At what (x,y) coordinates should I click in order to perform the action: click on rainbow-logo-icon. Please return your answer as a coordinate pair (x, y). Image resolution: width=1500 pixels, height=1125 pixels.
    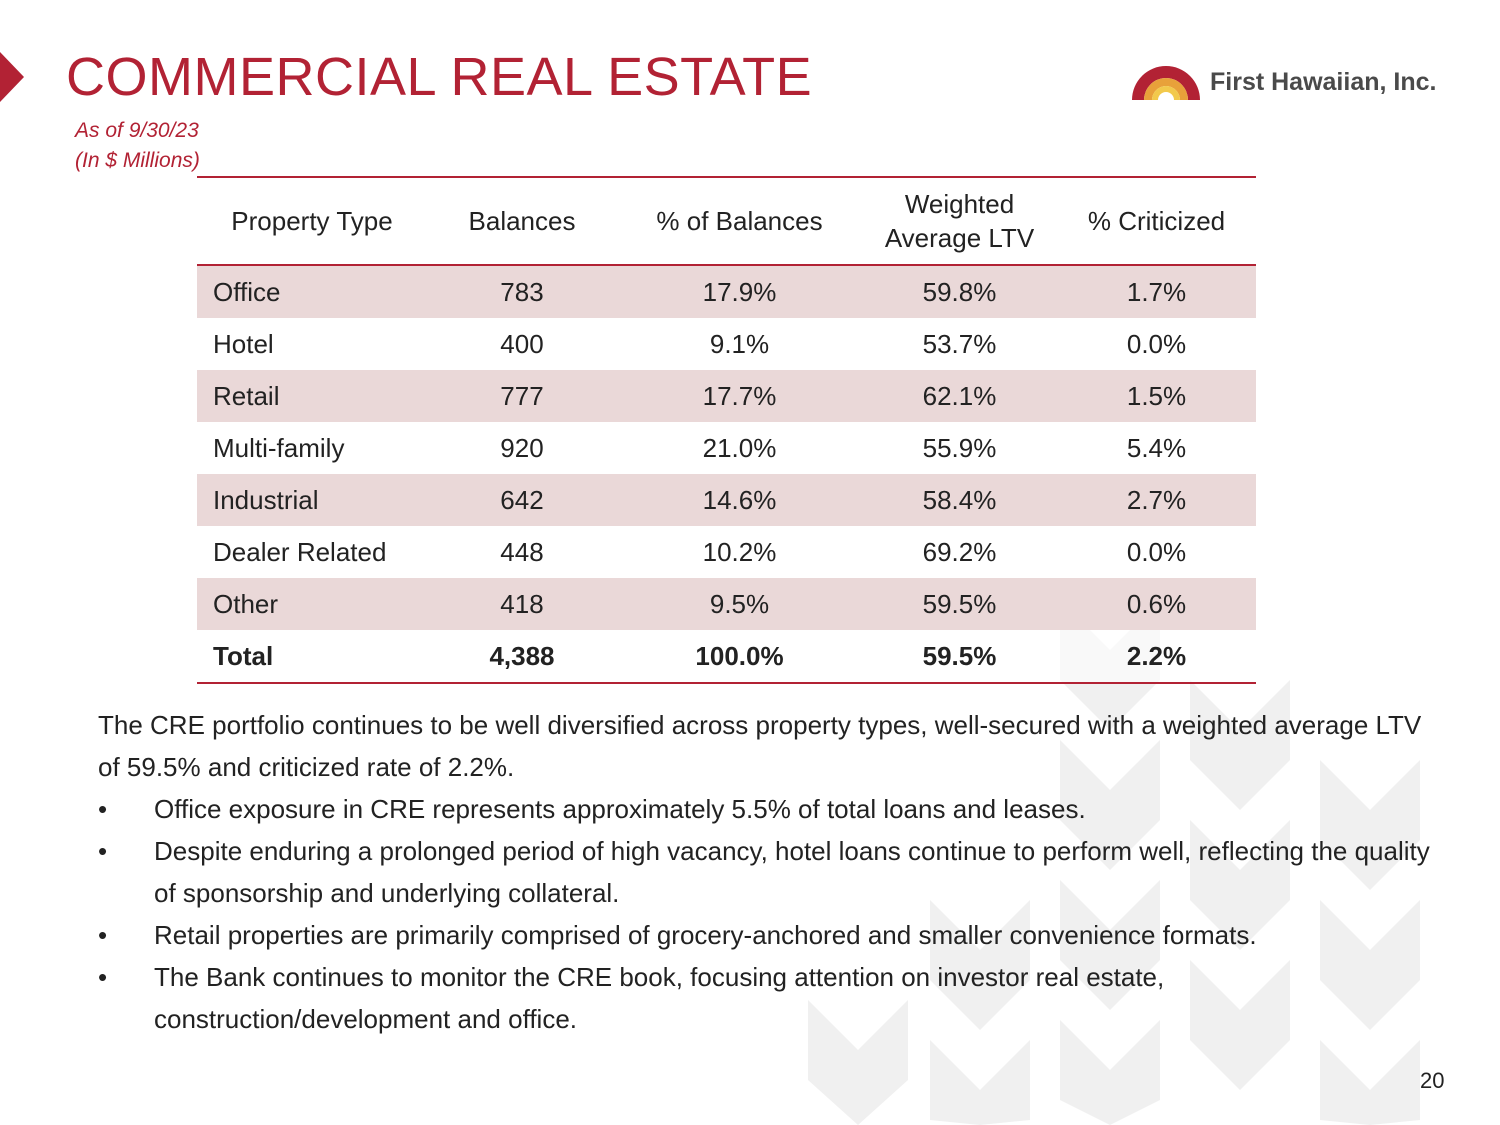
    Looking at the image, I should click on (1166, 83).